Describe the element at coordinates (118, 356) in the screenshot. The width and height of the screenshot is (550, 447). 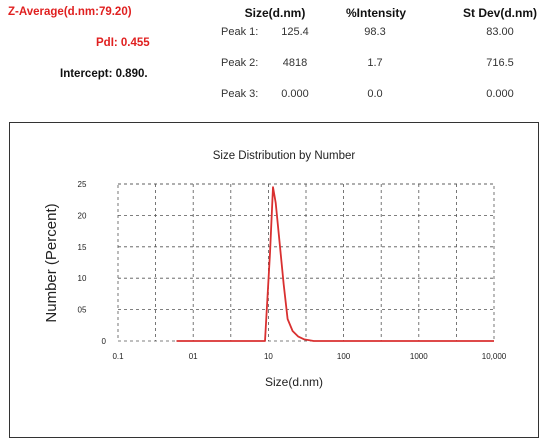
I see `x-tick-label: 0.1` at that location.